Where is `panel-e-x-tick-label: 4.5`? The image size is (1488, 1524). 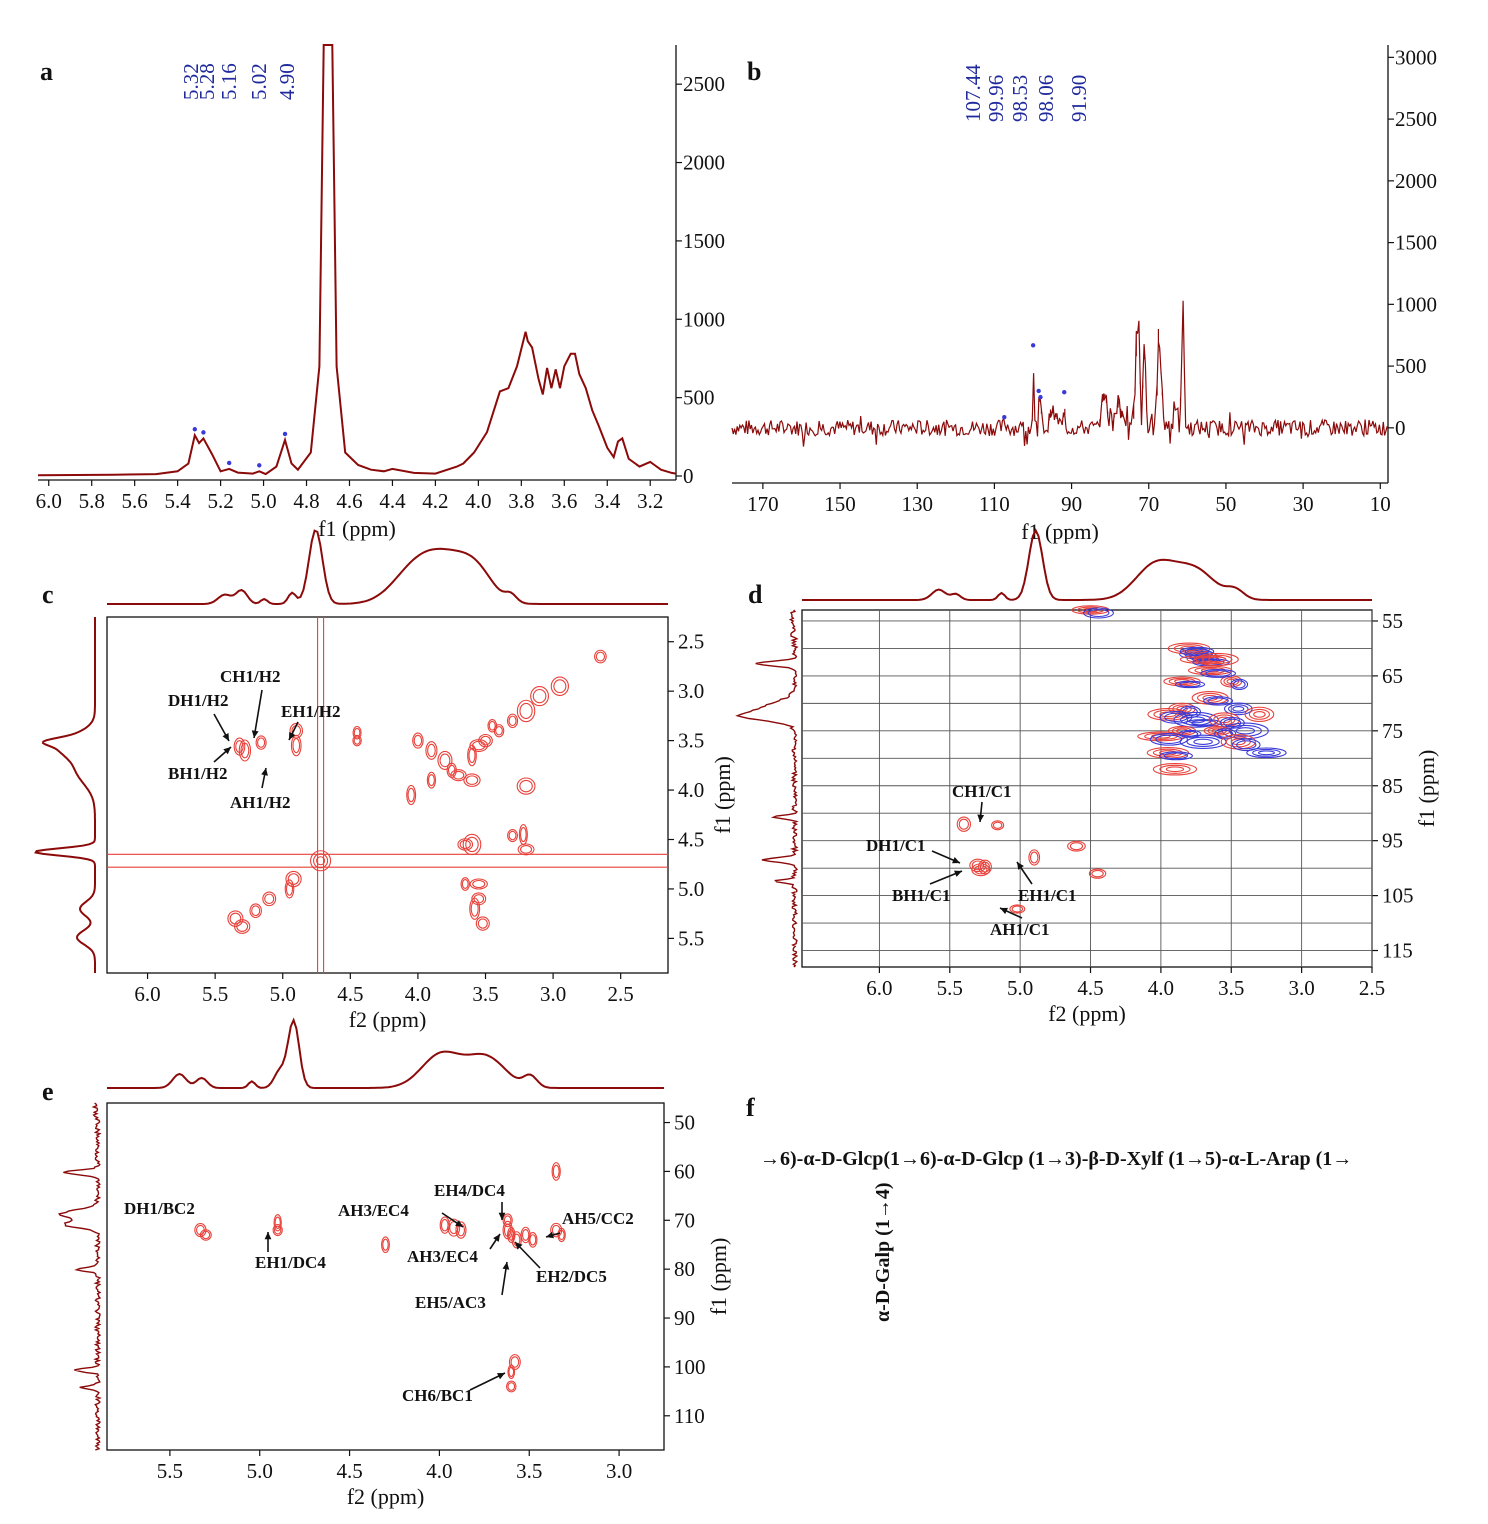 panel-e-x-tick-label: 4.5 is located at coordinates (349, 1471).